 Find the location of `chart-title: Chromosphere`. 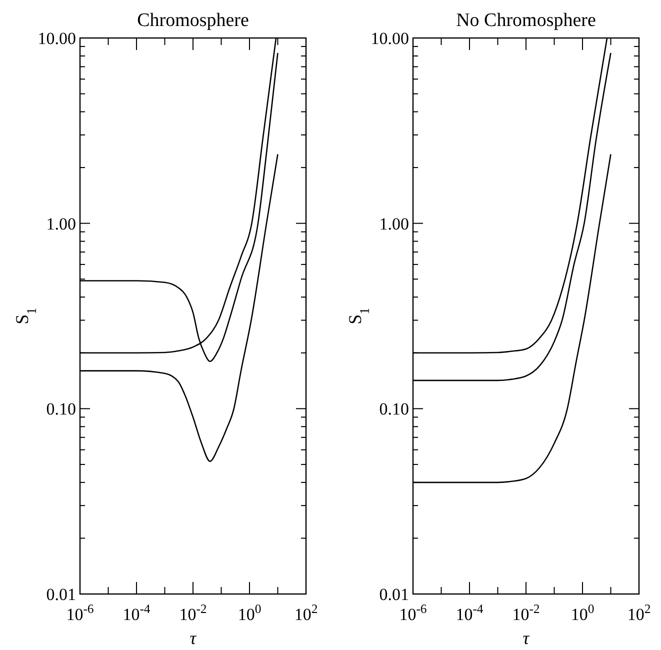

chart-title: Chromosphere is located at coordinates (193, 20).